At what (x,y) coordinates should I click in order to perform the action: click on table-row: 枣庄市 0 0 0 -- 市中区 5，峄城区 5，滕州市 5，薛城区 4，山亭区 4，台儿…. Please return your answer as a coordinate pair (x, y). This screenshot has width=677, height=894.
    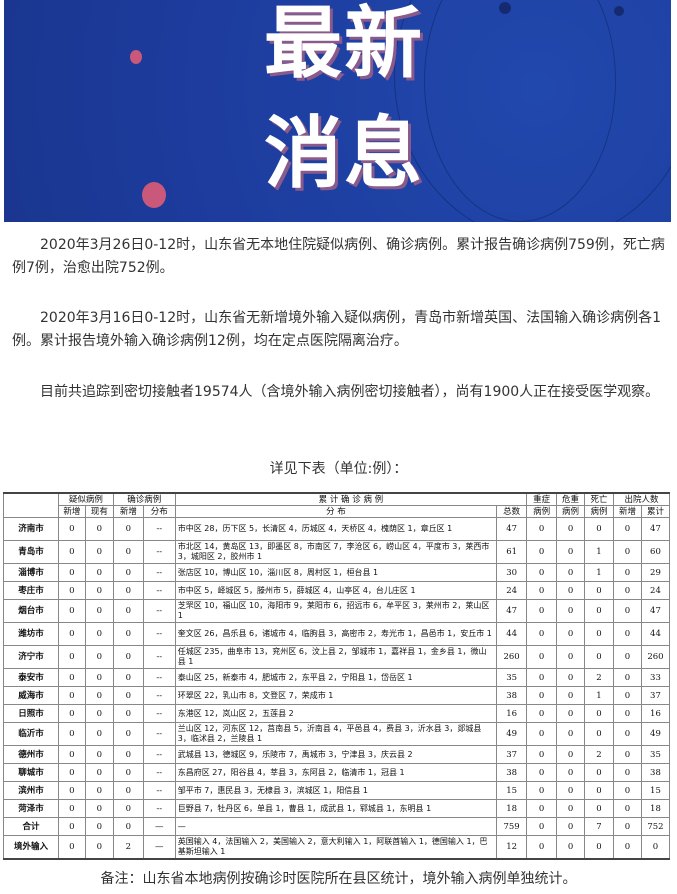
    Looking at the image, I should click on (337, 590).